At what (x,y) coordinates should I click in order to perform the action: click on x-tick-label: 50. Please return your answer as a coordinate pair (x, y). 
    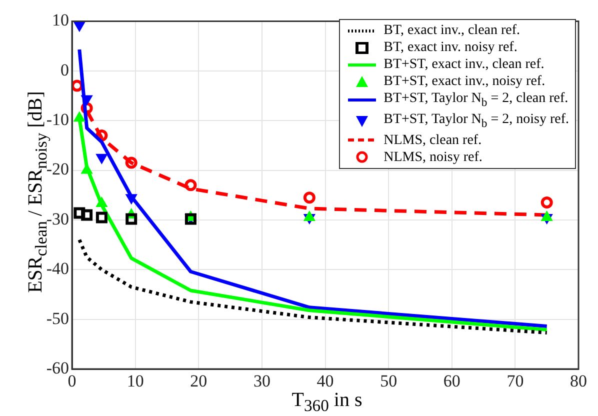
    Looking at the image, I should click on (389, 381).